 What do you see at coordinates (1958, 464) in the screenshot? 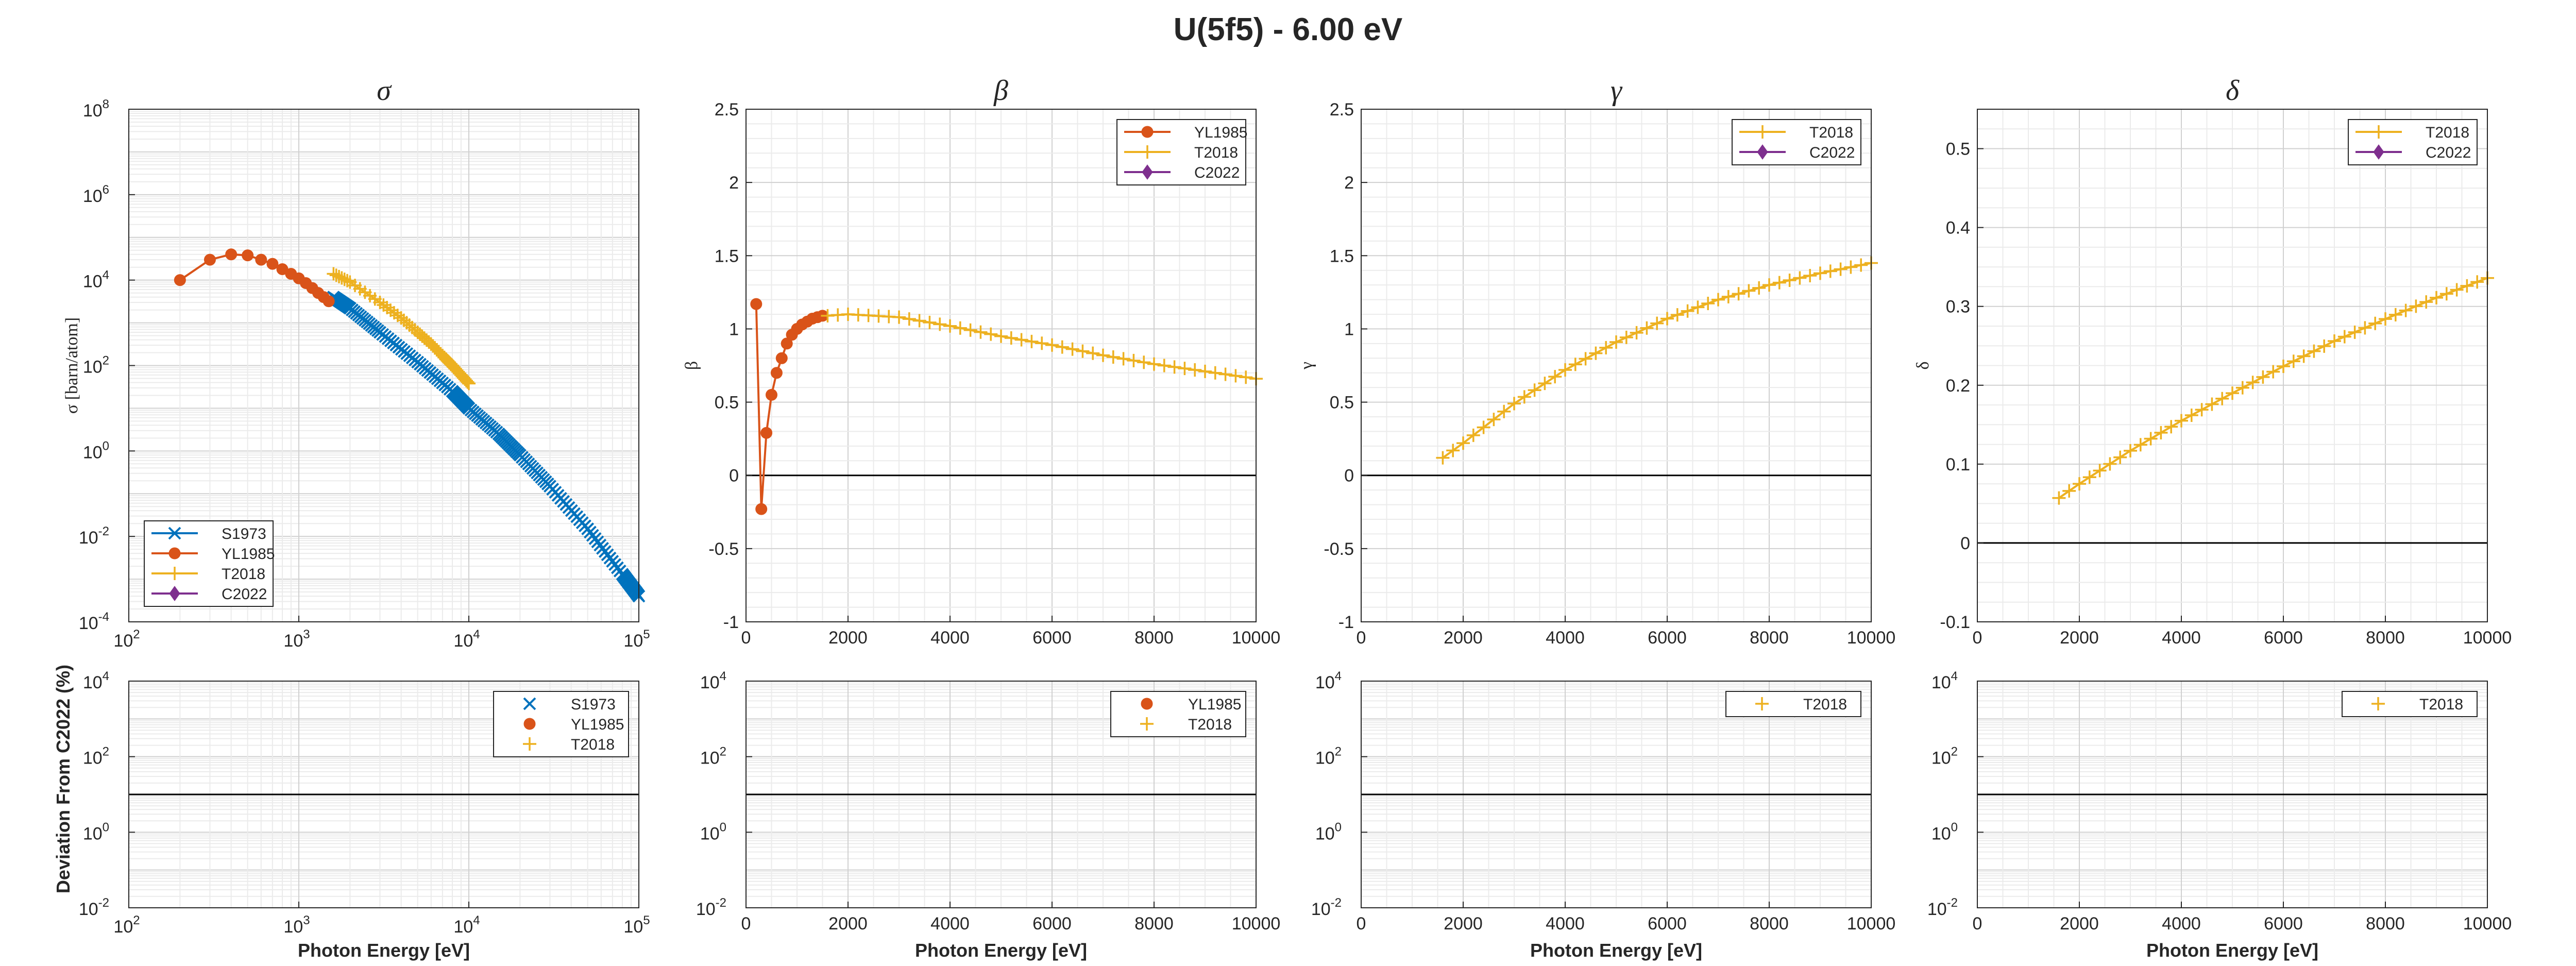
I see `y-tick-label: 0.1` at bounding box center [1958, 464].